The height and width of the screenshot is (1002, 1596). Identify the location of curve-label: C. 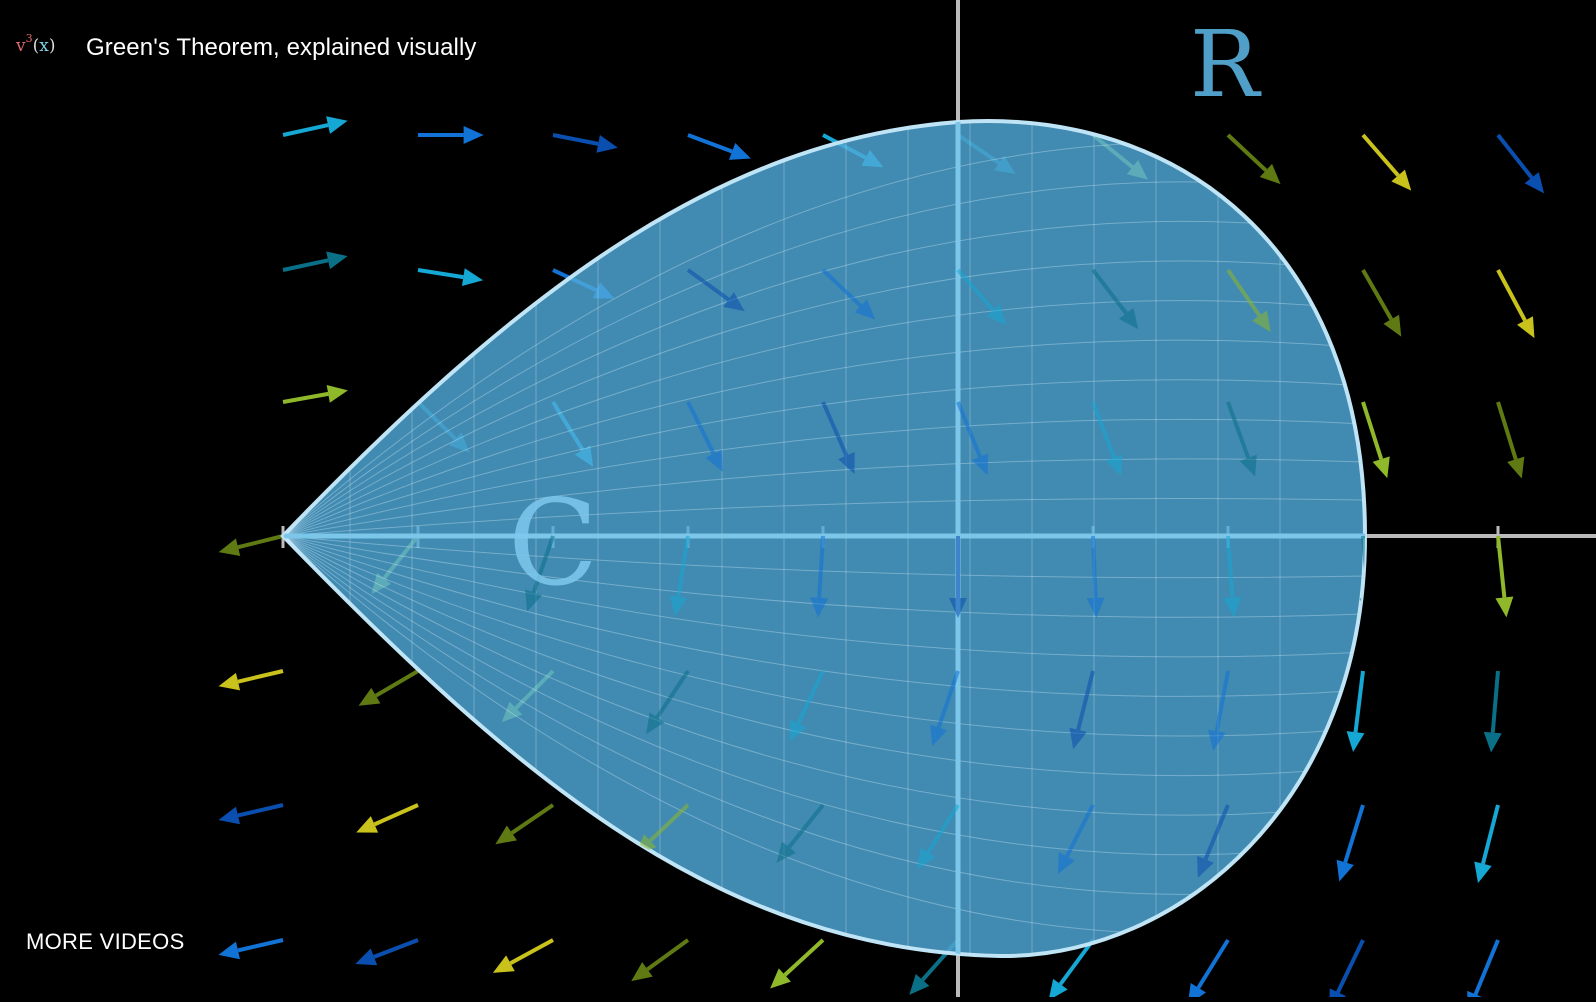
(553, 543).